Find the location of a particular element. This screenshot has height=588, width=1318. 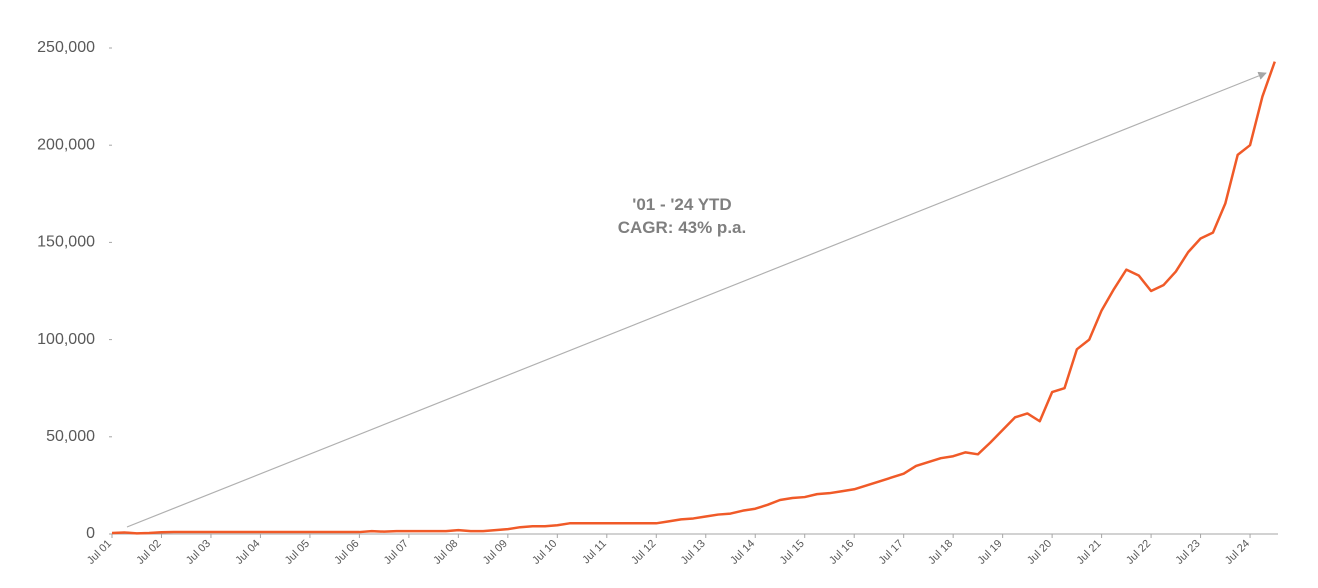

annotation: CAGR: 43% p.a. is located at coordinates (682, 227).